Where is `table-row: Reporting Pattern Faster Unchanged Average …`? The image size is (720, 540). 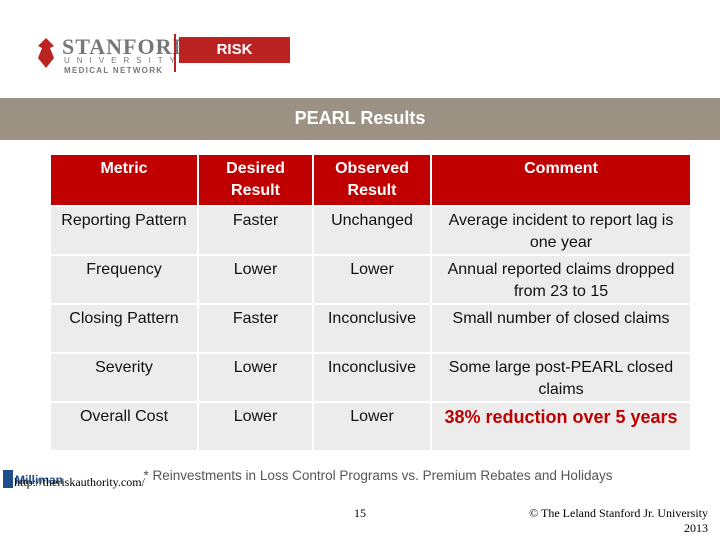
table-row: Reporting Pattern Faster Unchanged Average … is located at coordinates (370, 230).